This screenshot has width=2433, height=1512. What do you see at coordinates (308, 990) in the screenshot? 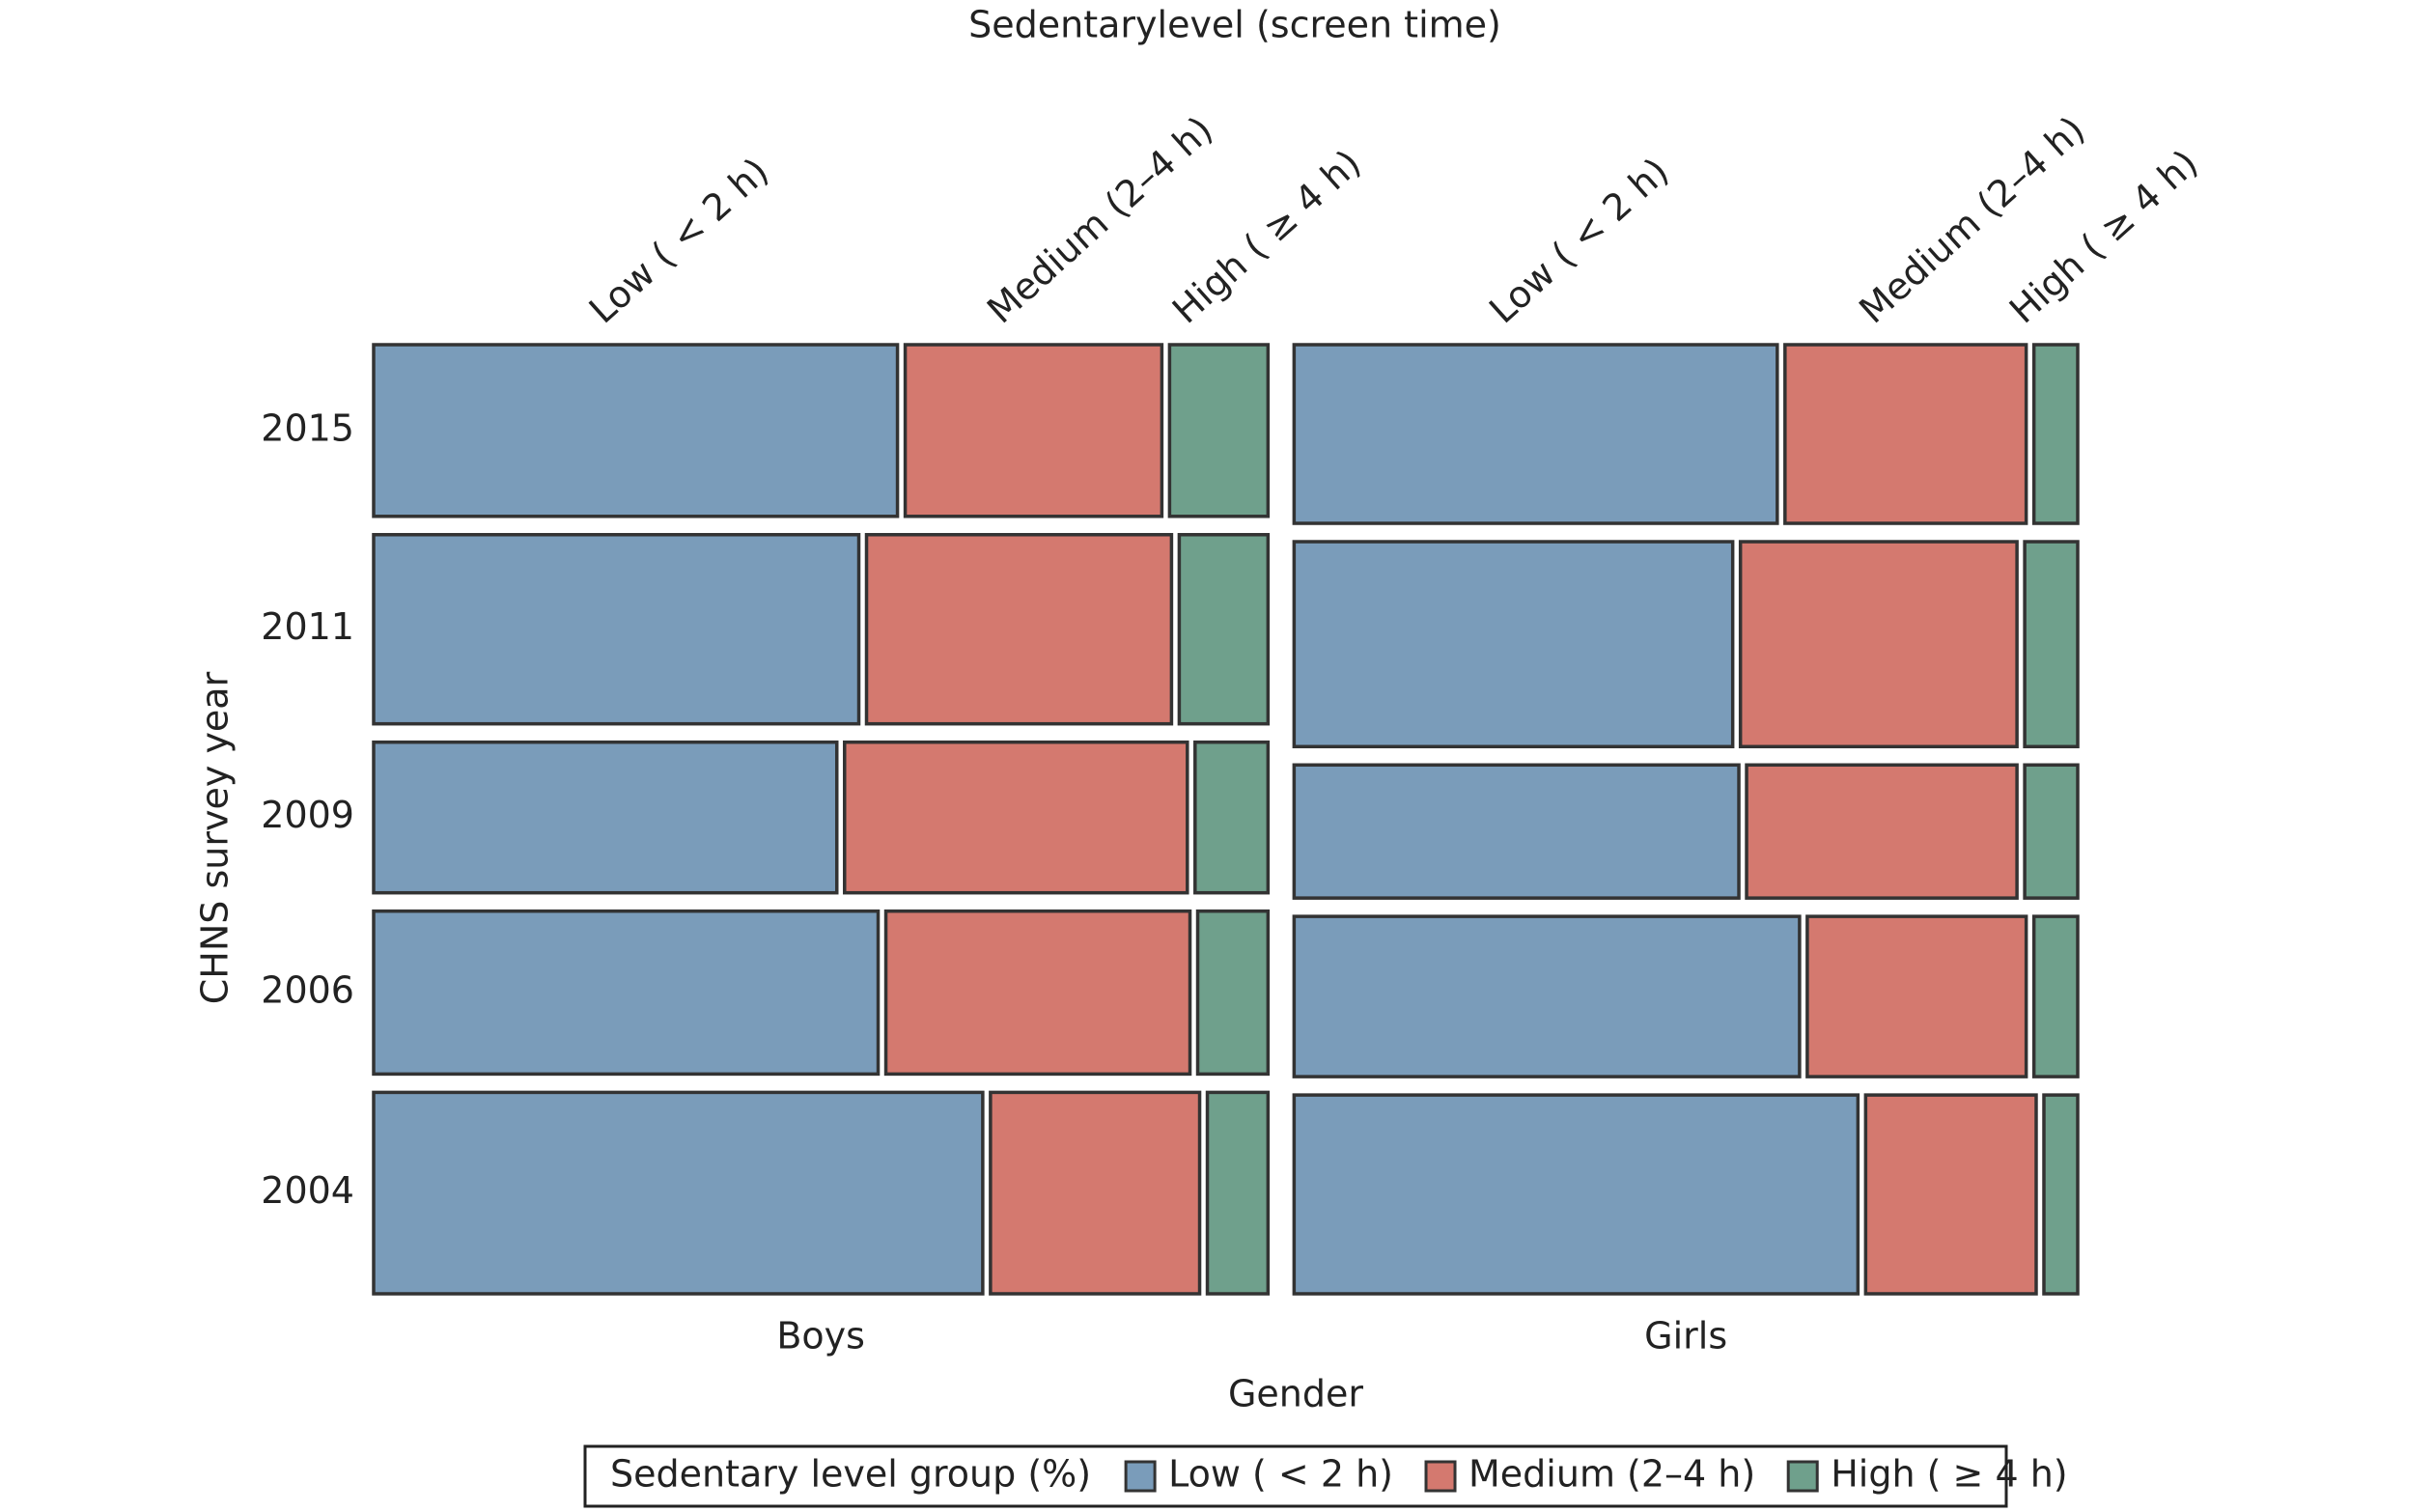
I see `y-tick-label: 2006` at bounding box center [308, 990].